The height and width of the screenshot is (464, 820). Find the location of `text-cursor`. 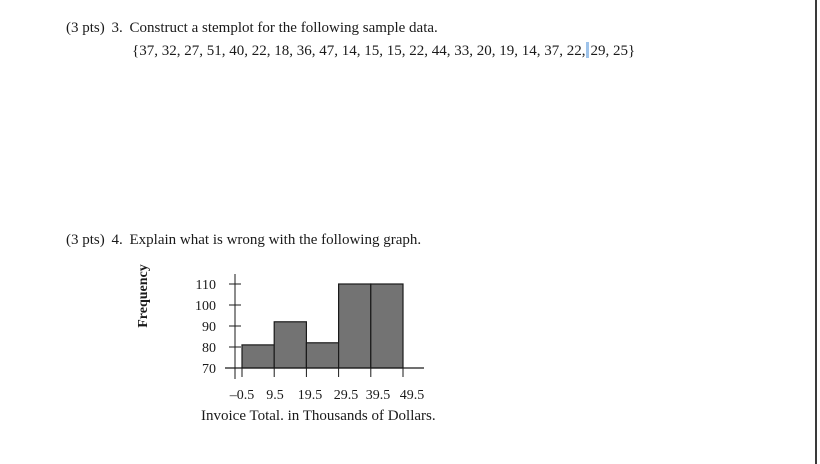

text-cursor is located at coordinates (588, 50).